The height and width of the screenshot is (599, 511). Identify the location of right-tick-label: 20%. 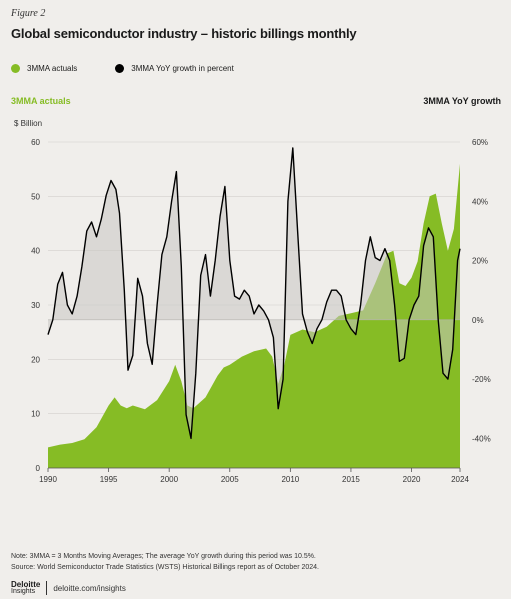
(480, 261).